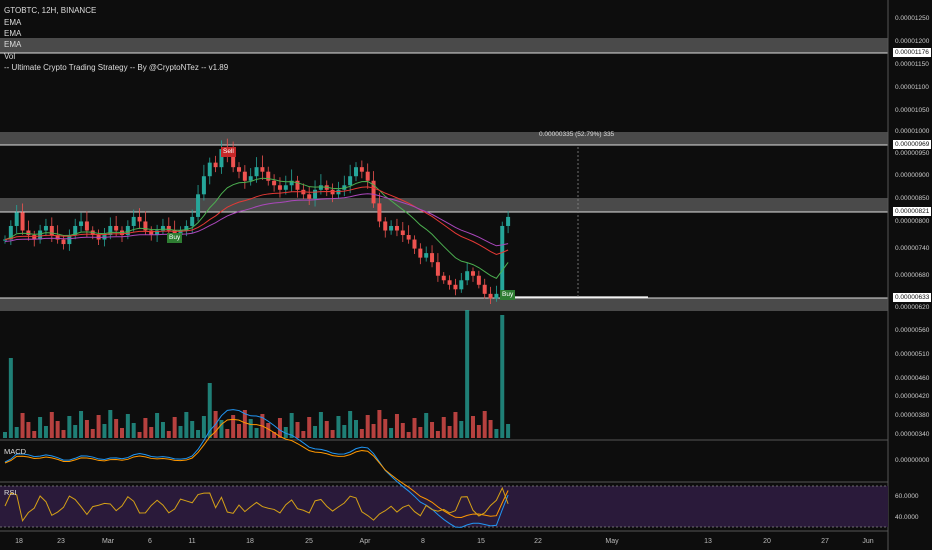 The height and width of the screenshot is (550, 932). I want to click on time-tick: 13, so click(708, 541).